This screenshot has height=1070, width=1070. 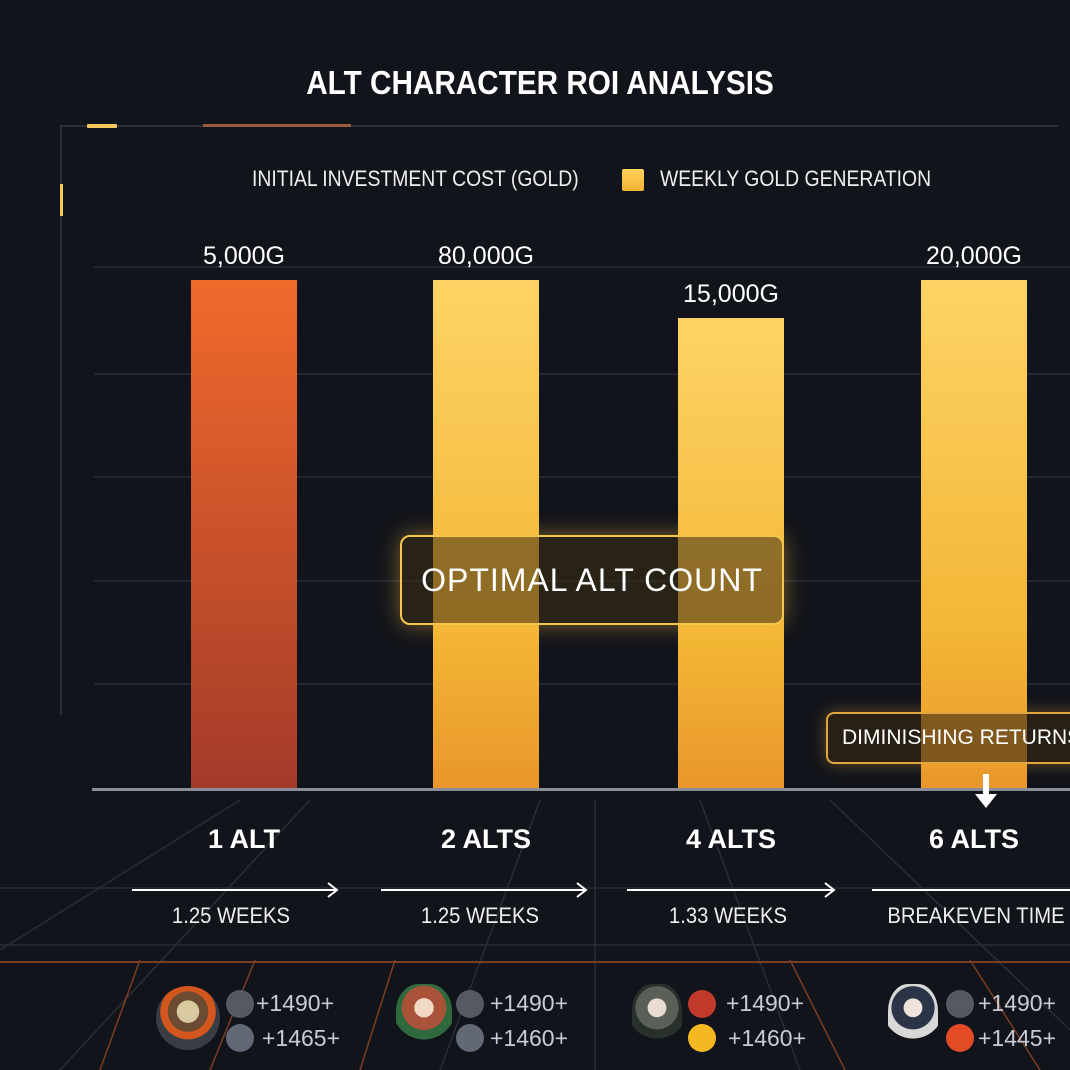 I want to click on category-label: 6 ALTS, so click(x=973, y=839).